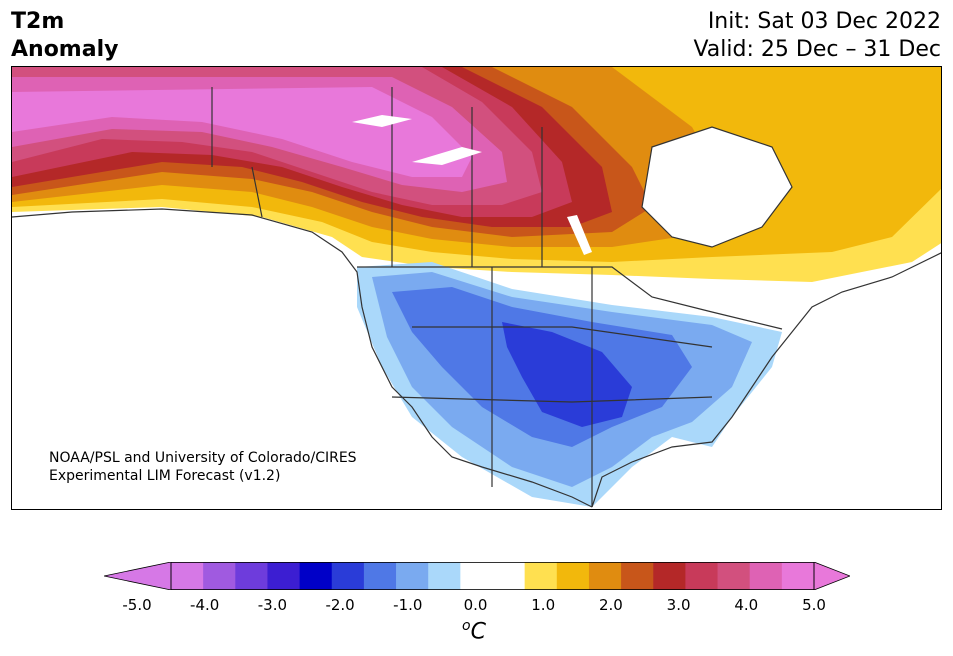 This screenshot has height=656, width=953. I want to click on colorbar-left-arrow, so click(138, 576).